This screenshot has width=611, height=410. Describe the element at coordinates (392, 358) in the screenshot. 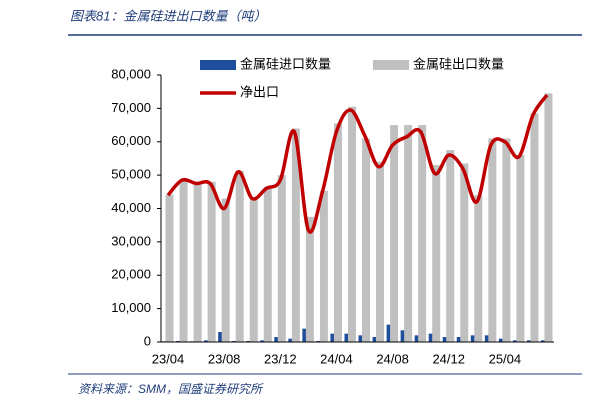

I see `x-tick-label: 24/08` at that location.